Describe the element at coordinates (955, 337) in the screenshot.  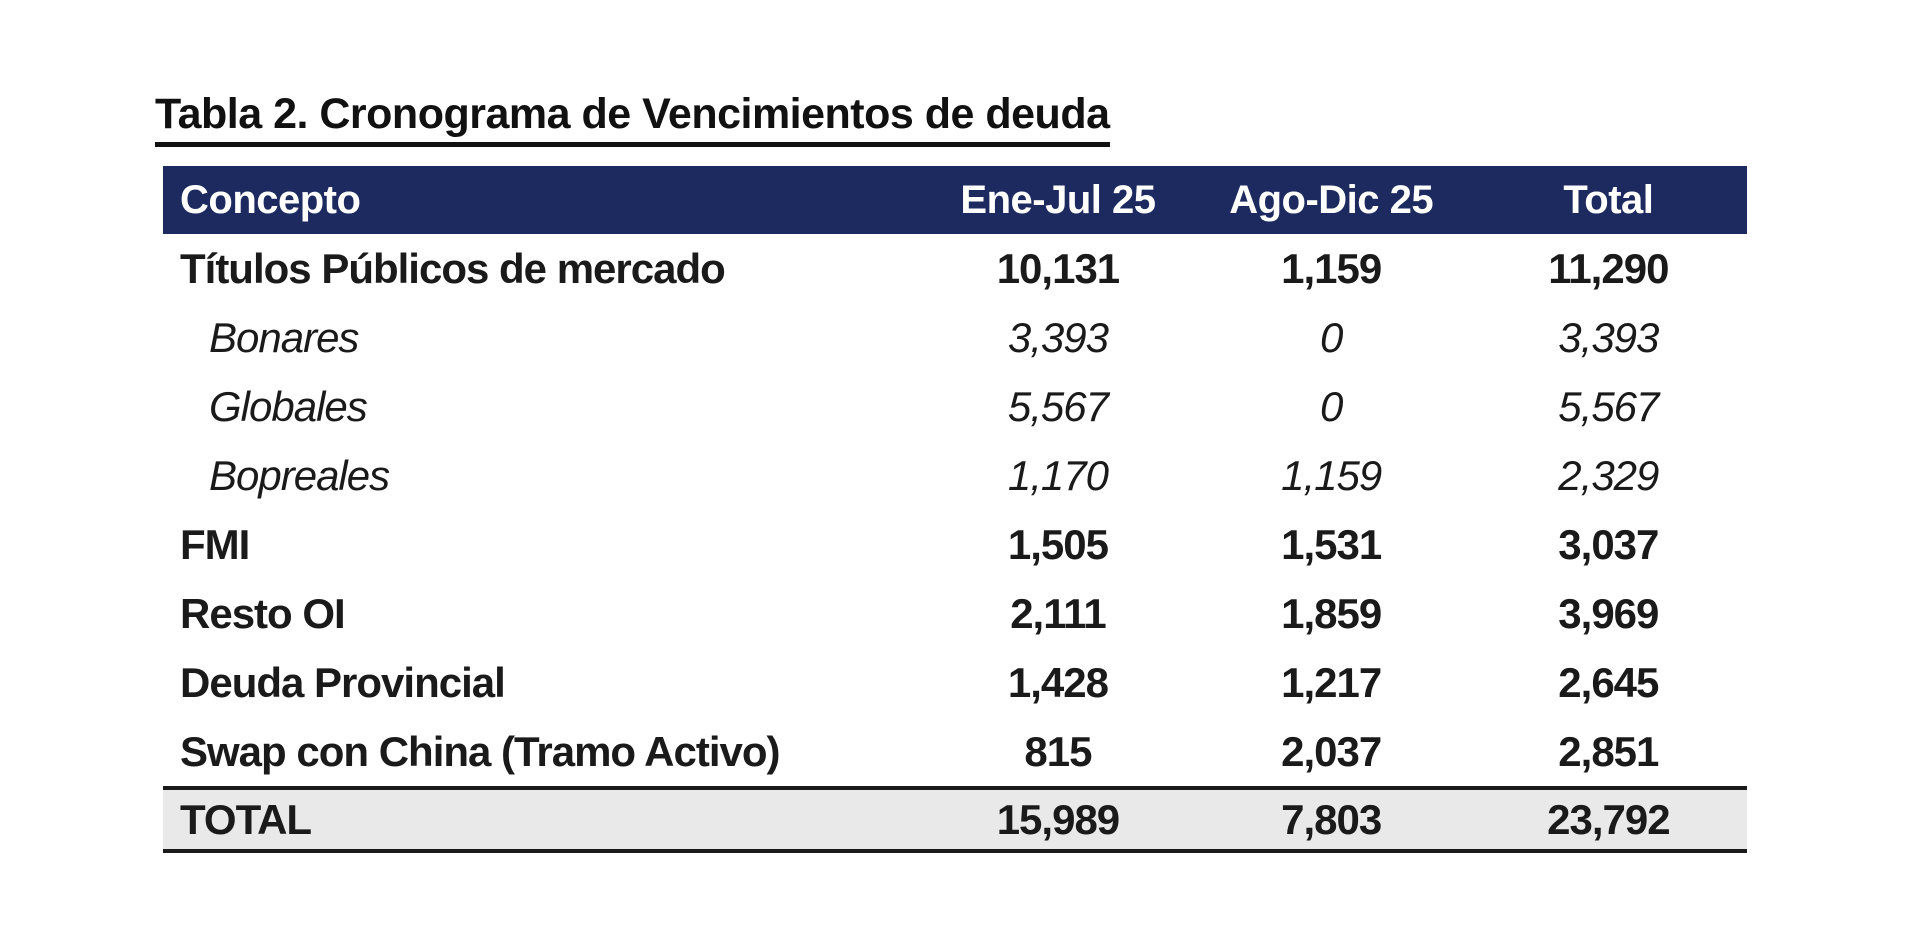
I see `table-row: Bonares 3,393 0 3,393` at that location.